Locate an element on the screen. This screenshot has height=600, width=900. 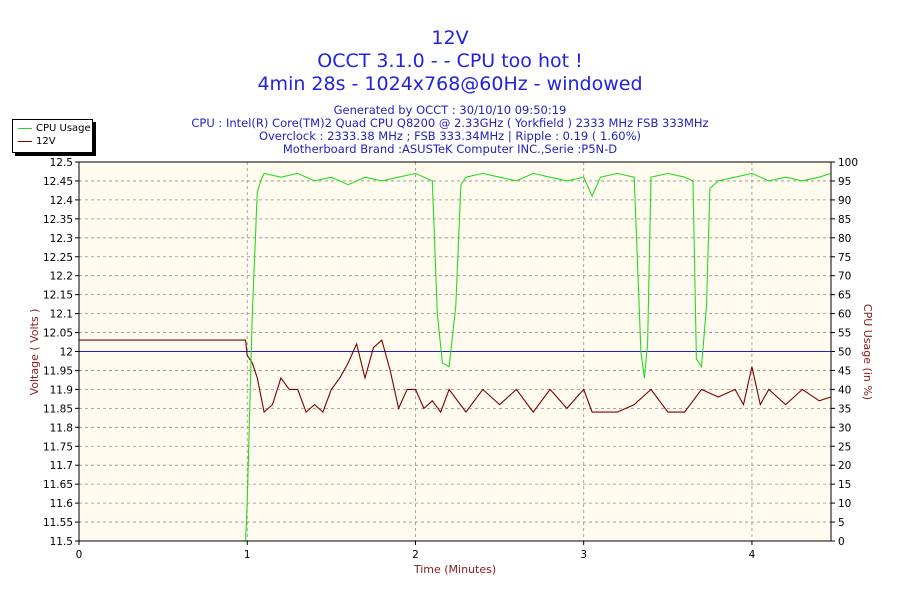
legend-label-cpu: CPU Usage is located at coordinates (63, 128).